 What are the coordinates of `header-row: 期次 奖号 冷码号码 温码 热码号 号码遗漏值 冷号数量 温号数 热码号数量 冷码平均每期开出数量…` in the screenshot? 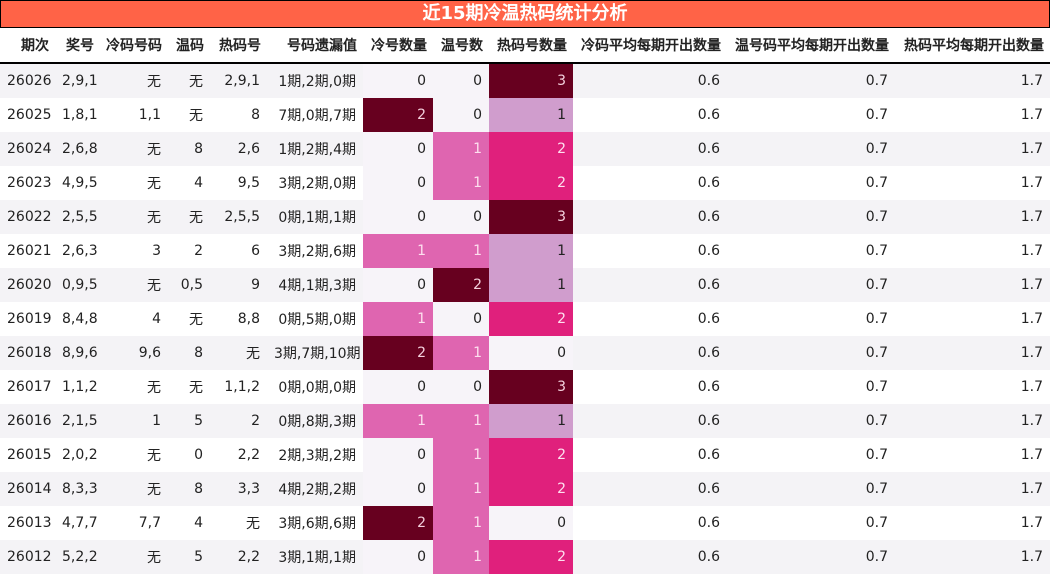 It's located at (525, 46).